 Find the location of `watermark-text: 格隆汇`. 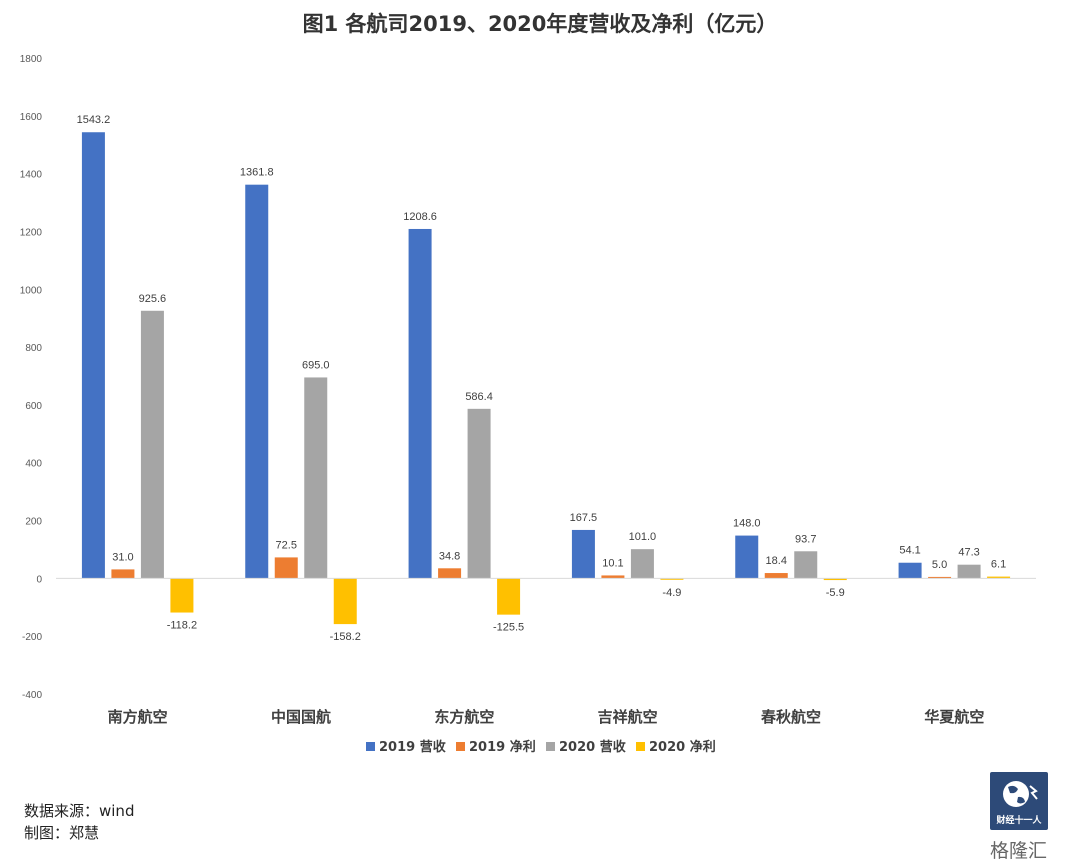

watermark-text: 格隆汇 is located at coordinates (1019, 851).